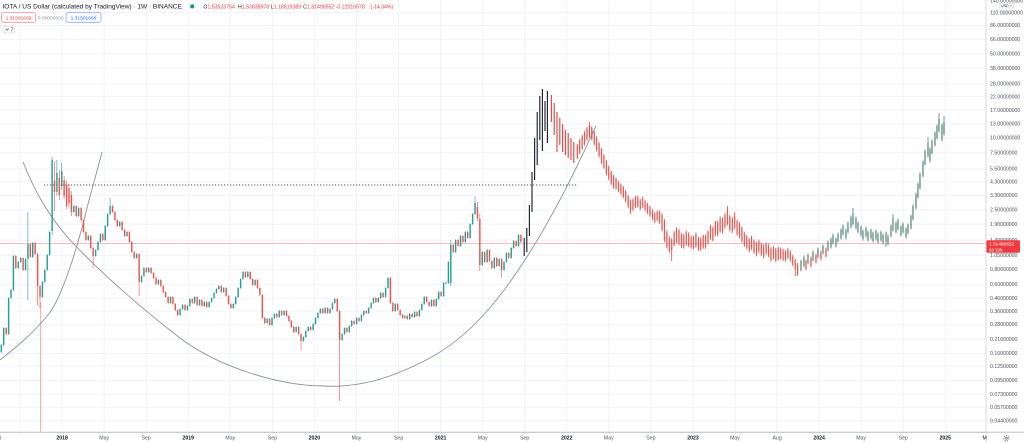 The height and width of the screenshot is (443, 1024). I want to click on svg-text: 7, so click(12, 31).